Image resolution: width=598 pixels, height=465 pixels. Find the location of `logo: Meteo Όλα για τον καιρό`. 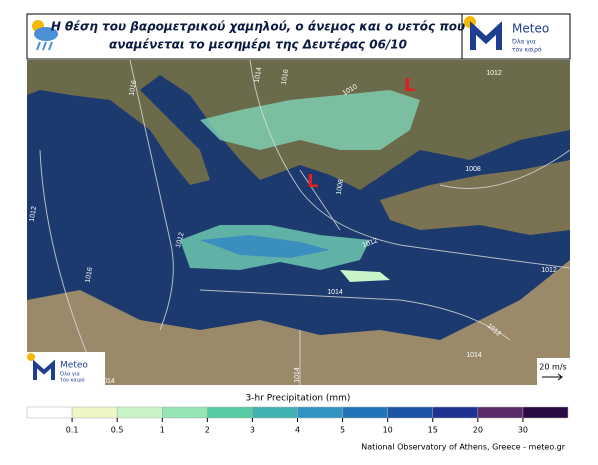

logo: Meteo Όλα για τον καιρό is located at coordinates (506, 35).